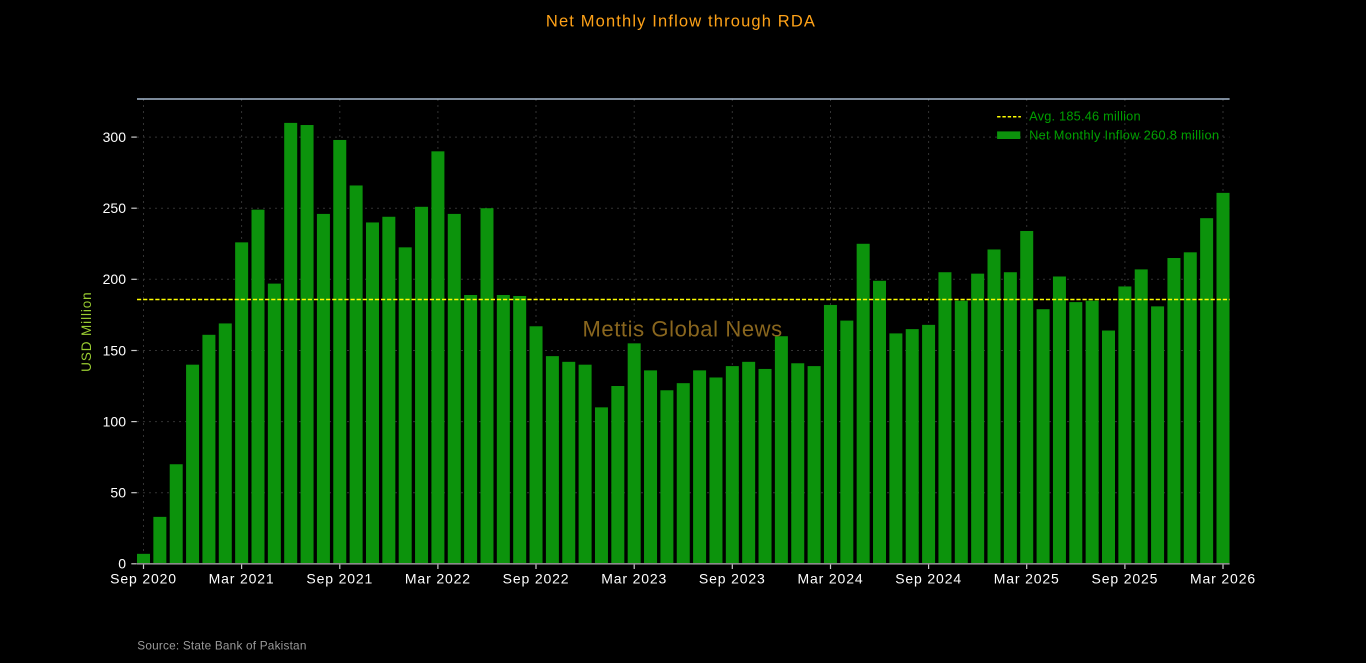 The width and height of the screenshot is (1366, 663). I want to click on svg-text: Sep 2022, so click(536, 579).